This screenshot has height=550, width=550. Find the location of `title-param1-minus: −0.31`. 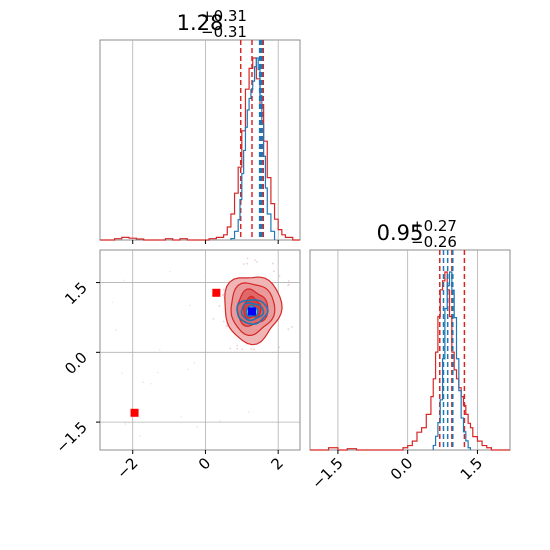

title-param1-minus: −0.31 is located at coordinates (224, 32).